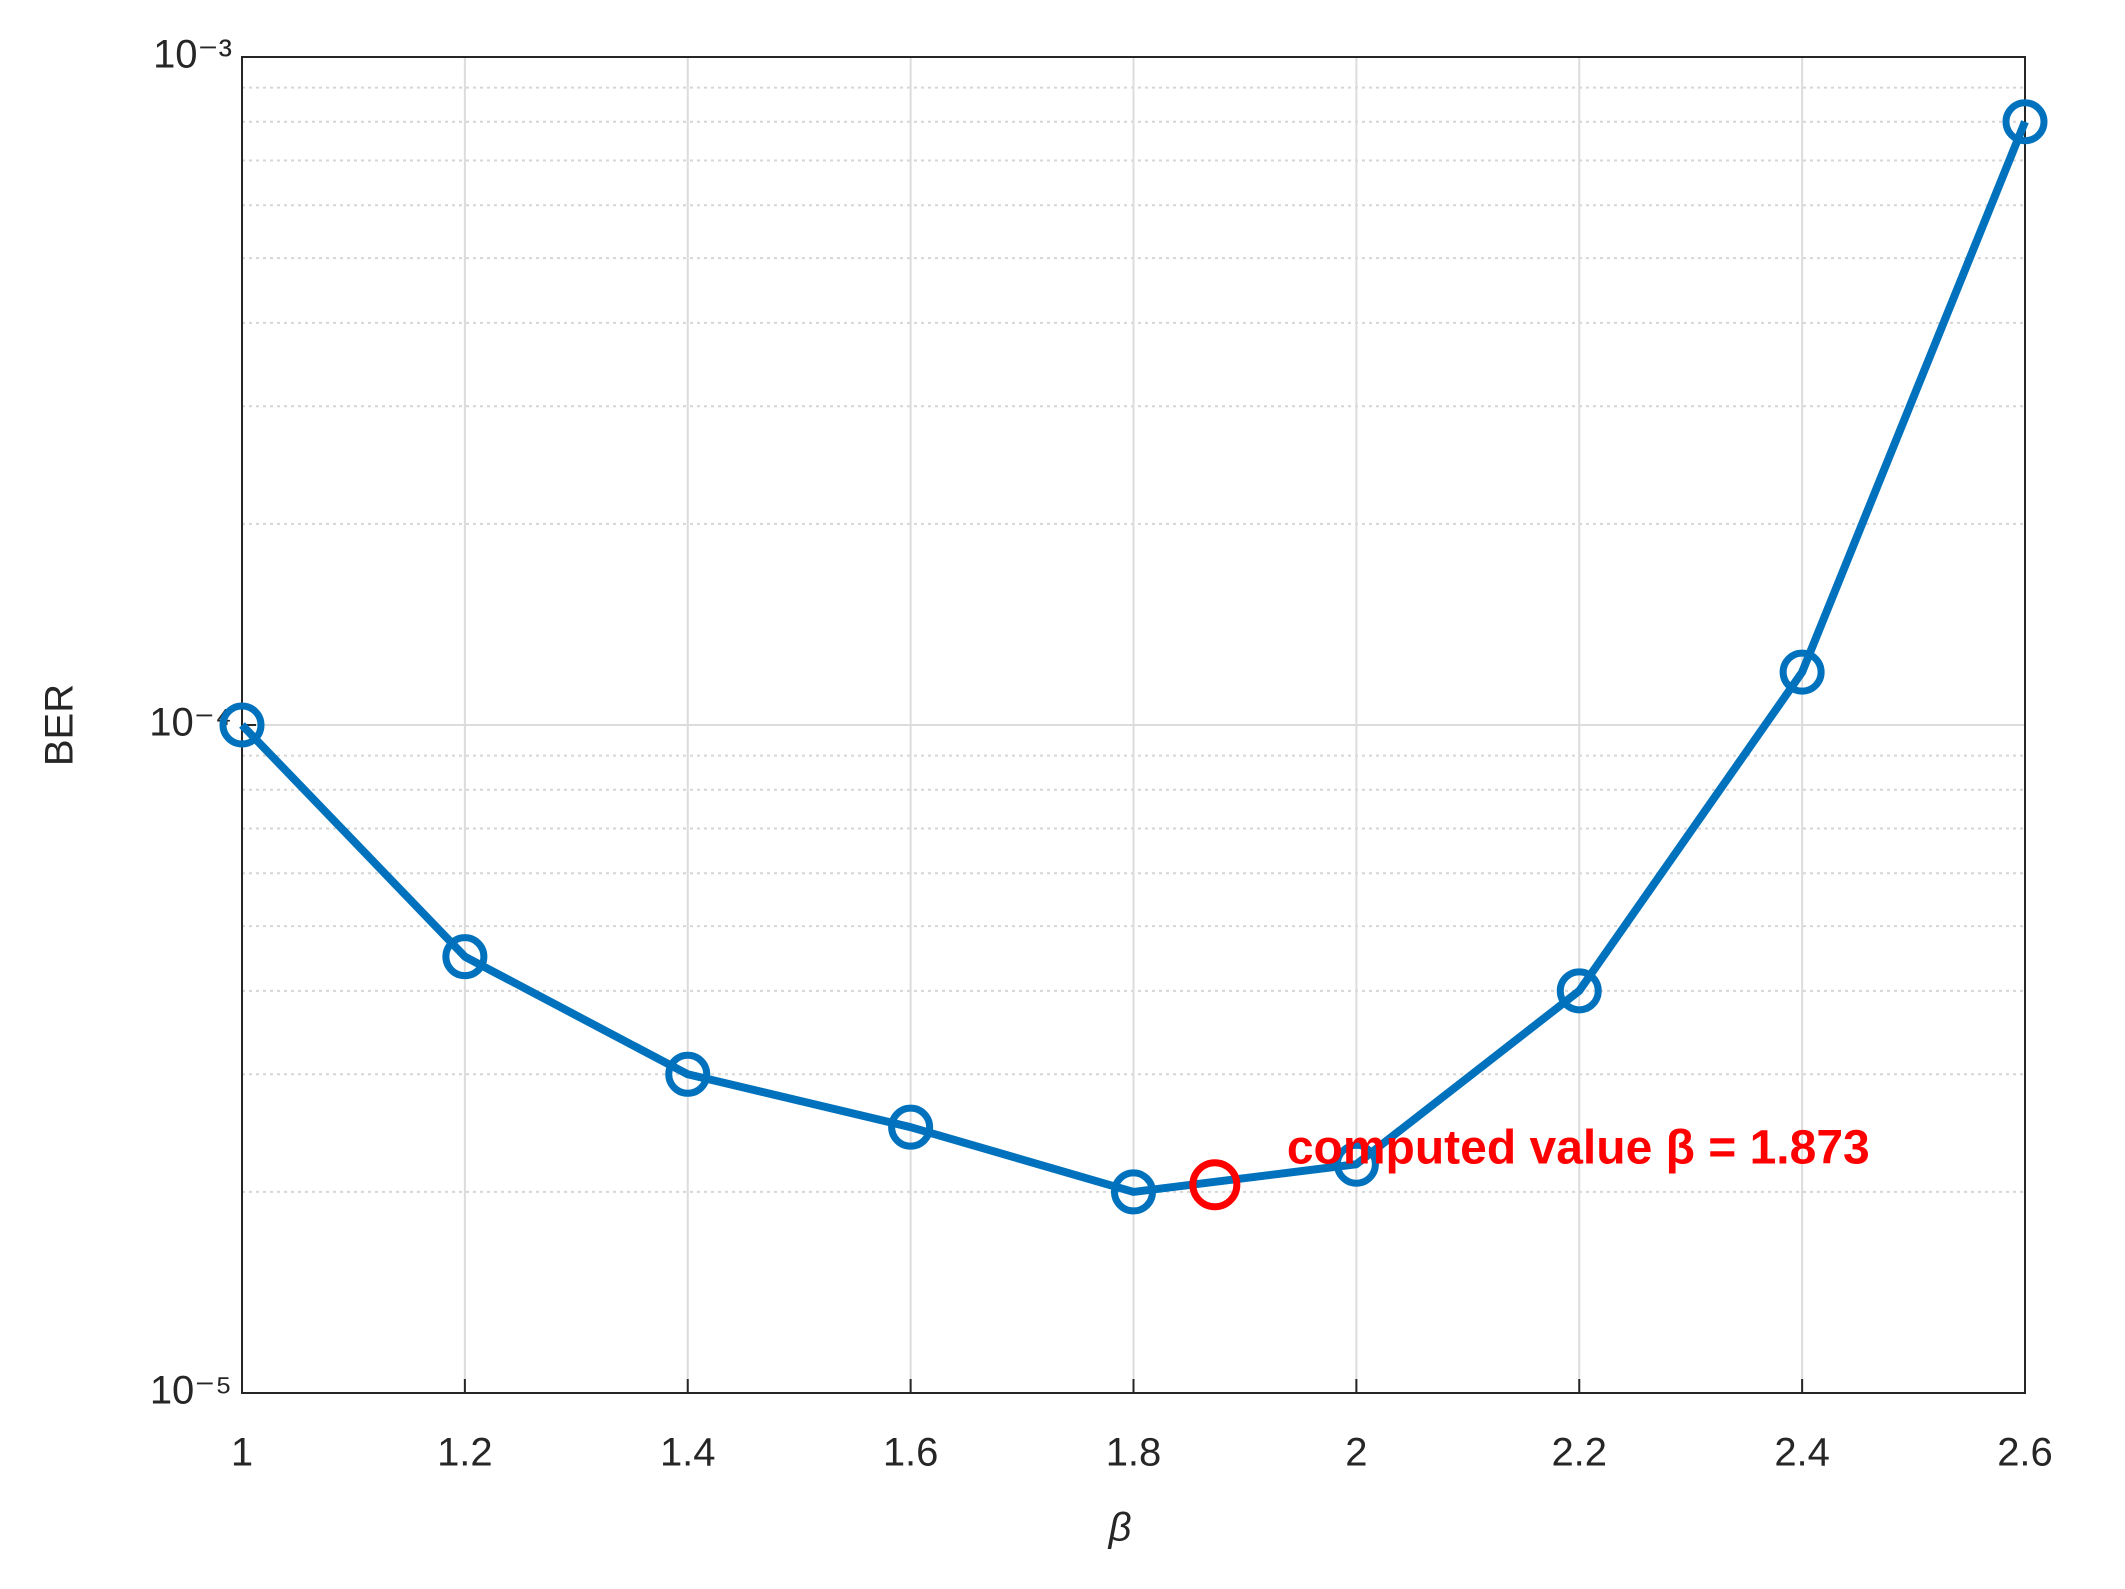  Describe the element at coordinates (465, 1453) in the screenshot. I see `x-tick-label: 1.2` at that location.